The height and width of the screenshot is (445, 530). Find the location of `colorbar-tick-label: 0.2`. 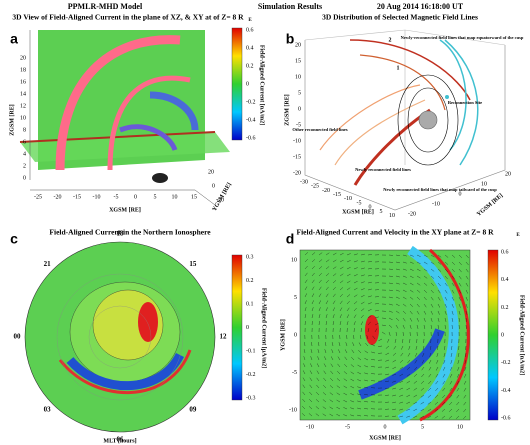

colorbar-tick-label: 0.2 is located at coordinates (250, 66).